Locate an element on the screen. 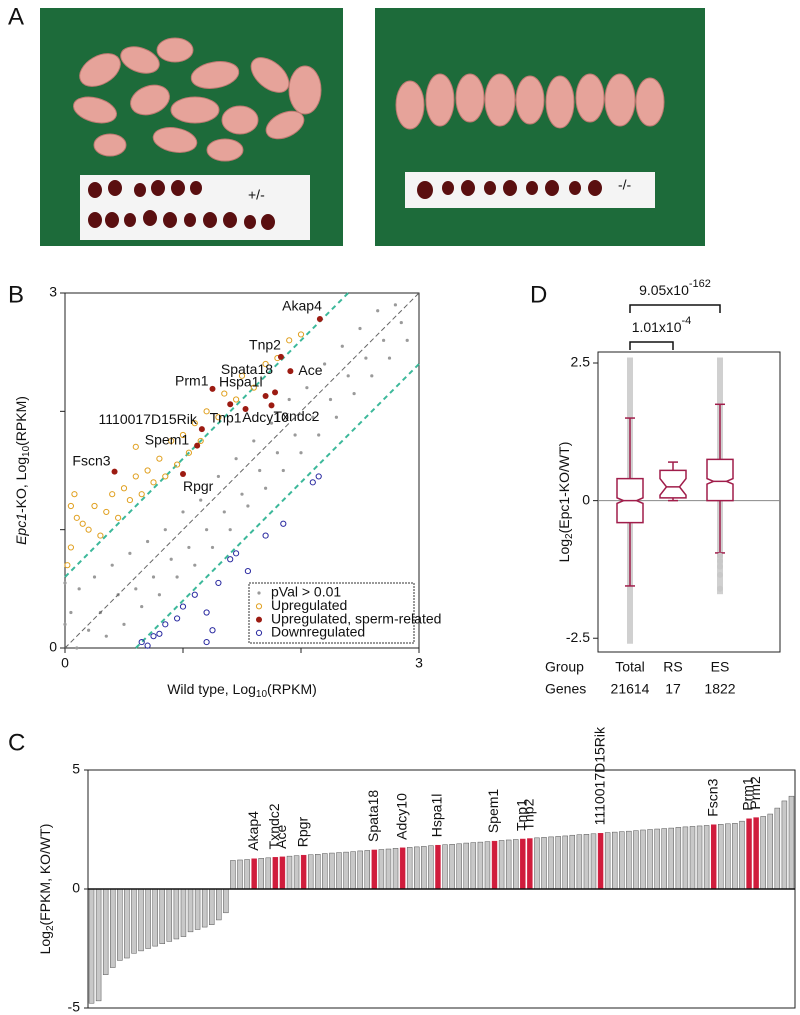  gene-count: 21614 is located at coordinates (630, 689).